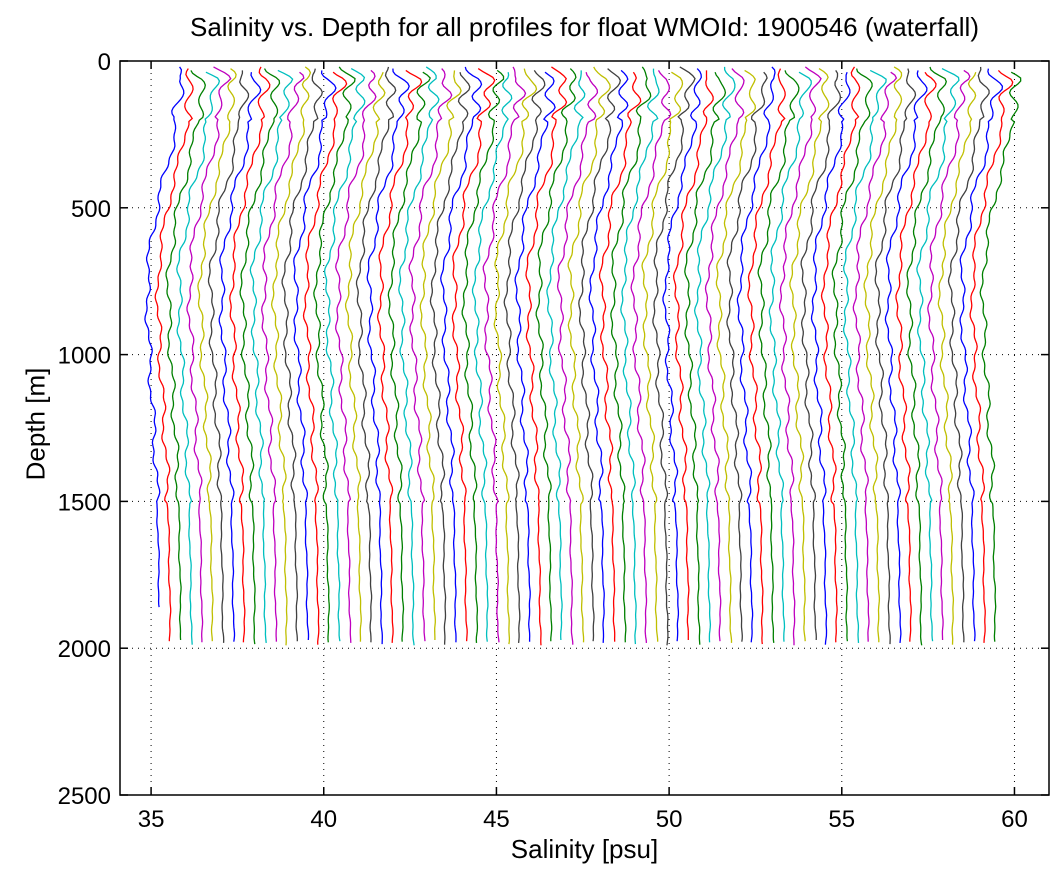 The width and height of the screenshot is (1056, 871). Describe the element at coordinates (84, 649) in the screenshot. I see `y-tick-label: 2000` at that location.